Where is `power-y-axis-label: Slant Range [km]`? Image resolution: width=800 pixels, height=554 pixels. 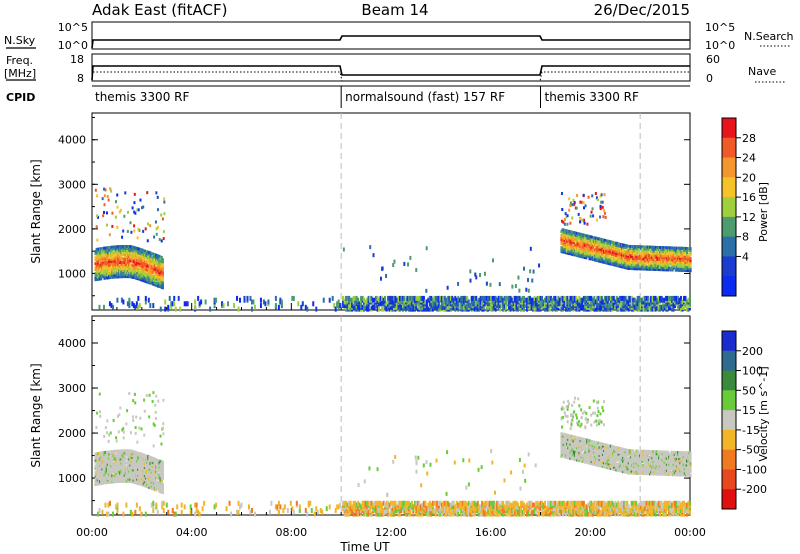 power-y-axis-label: Slant Range [km] is located at coordinates (36, 211).